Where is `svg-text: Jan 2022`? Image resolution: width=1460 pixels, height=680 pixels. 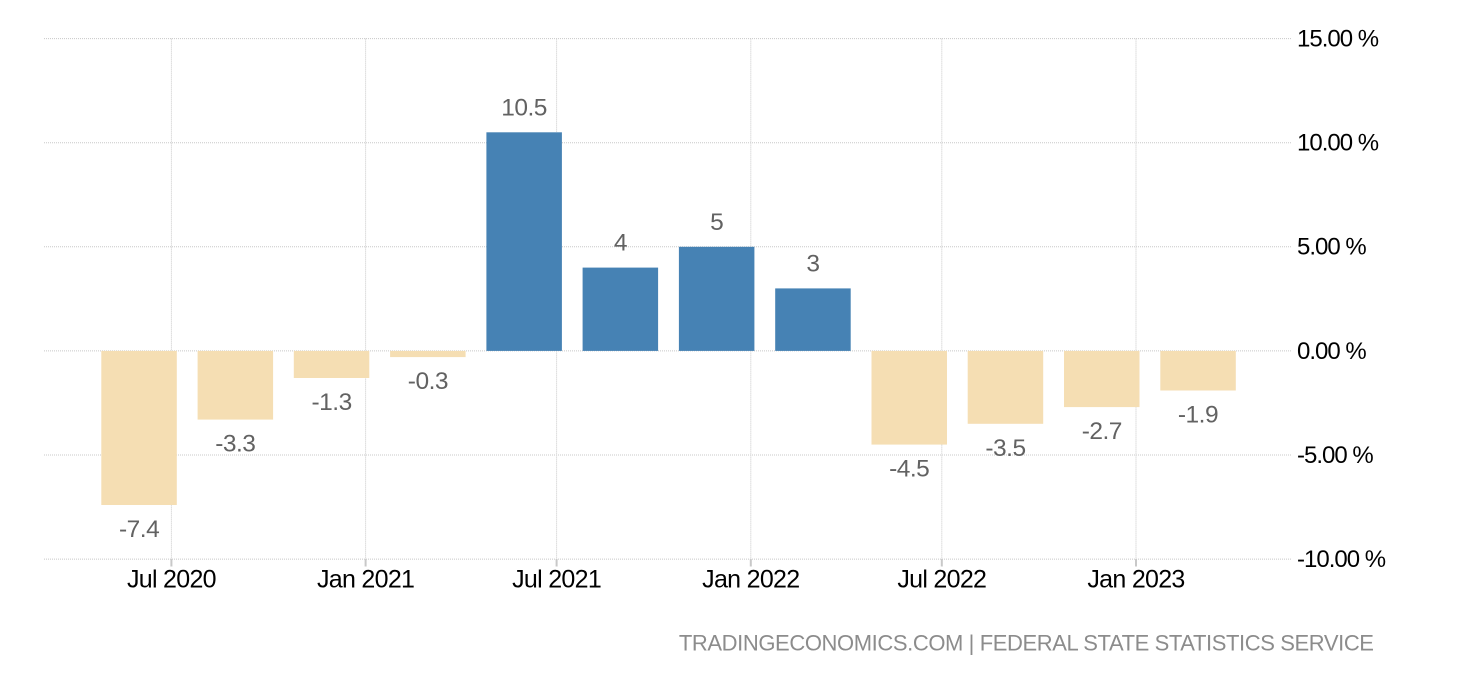
svg-text: Jan 2022 is located at coordinates (750, 580).